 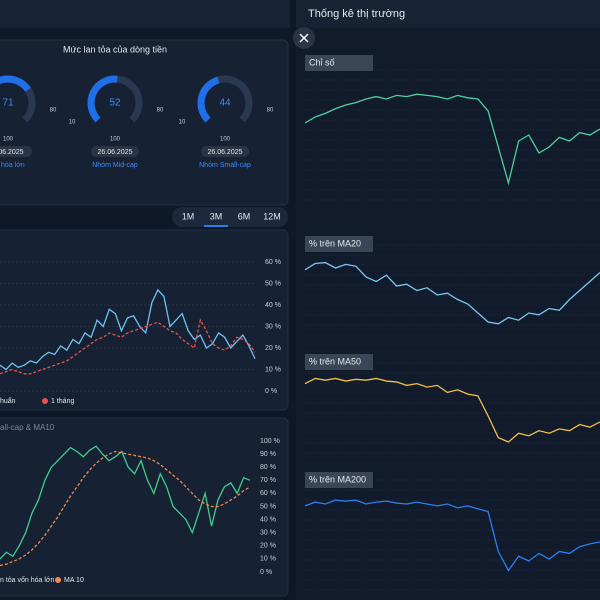 I want to click on header-title: Thống kê thị trường, so click(x=356, y=14).